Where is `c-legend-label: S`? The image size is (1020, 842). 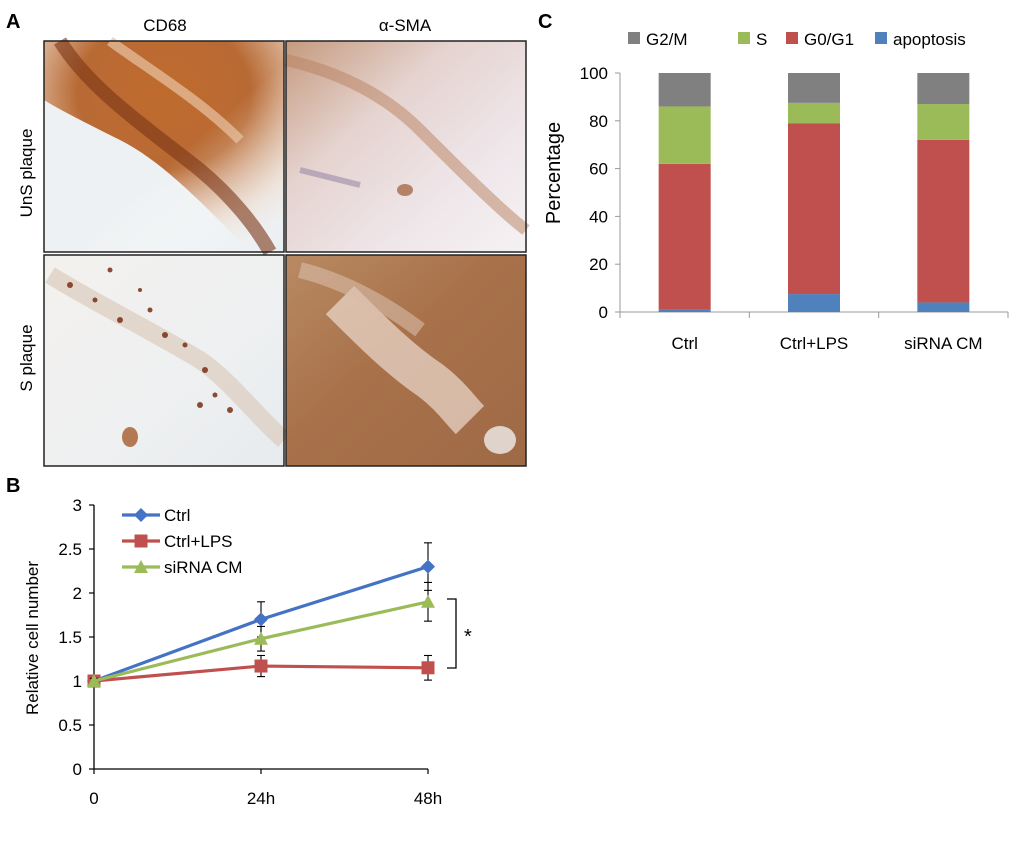 c-legend-label: S is located at coordinates (761, 39).